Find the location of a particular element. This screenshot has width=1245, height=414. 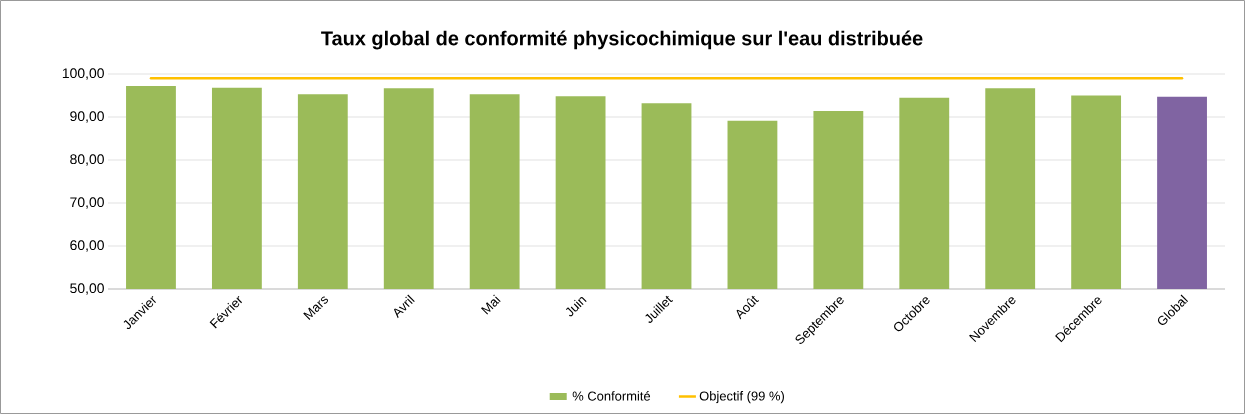

x-tick-label: Mai is located at coordinates (490, 304).